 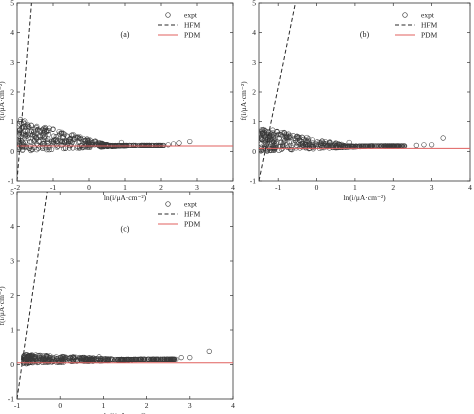 I want to click on hfm-line, so click(x=277, y=92).